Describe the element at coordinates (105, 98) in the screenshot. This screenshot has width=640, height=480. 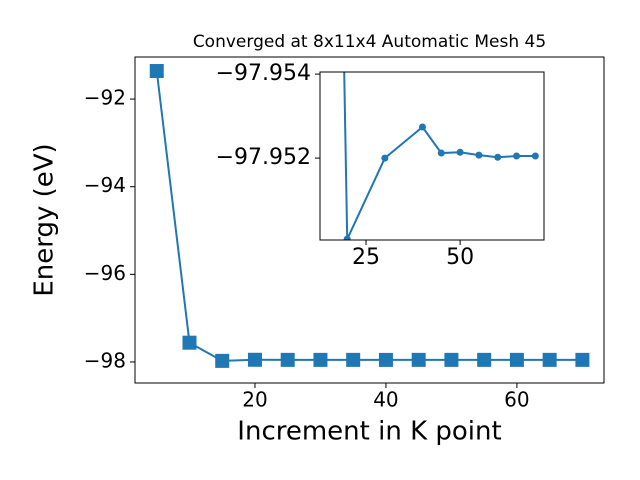
I see `y-tick-label: −92` at that location.